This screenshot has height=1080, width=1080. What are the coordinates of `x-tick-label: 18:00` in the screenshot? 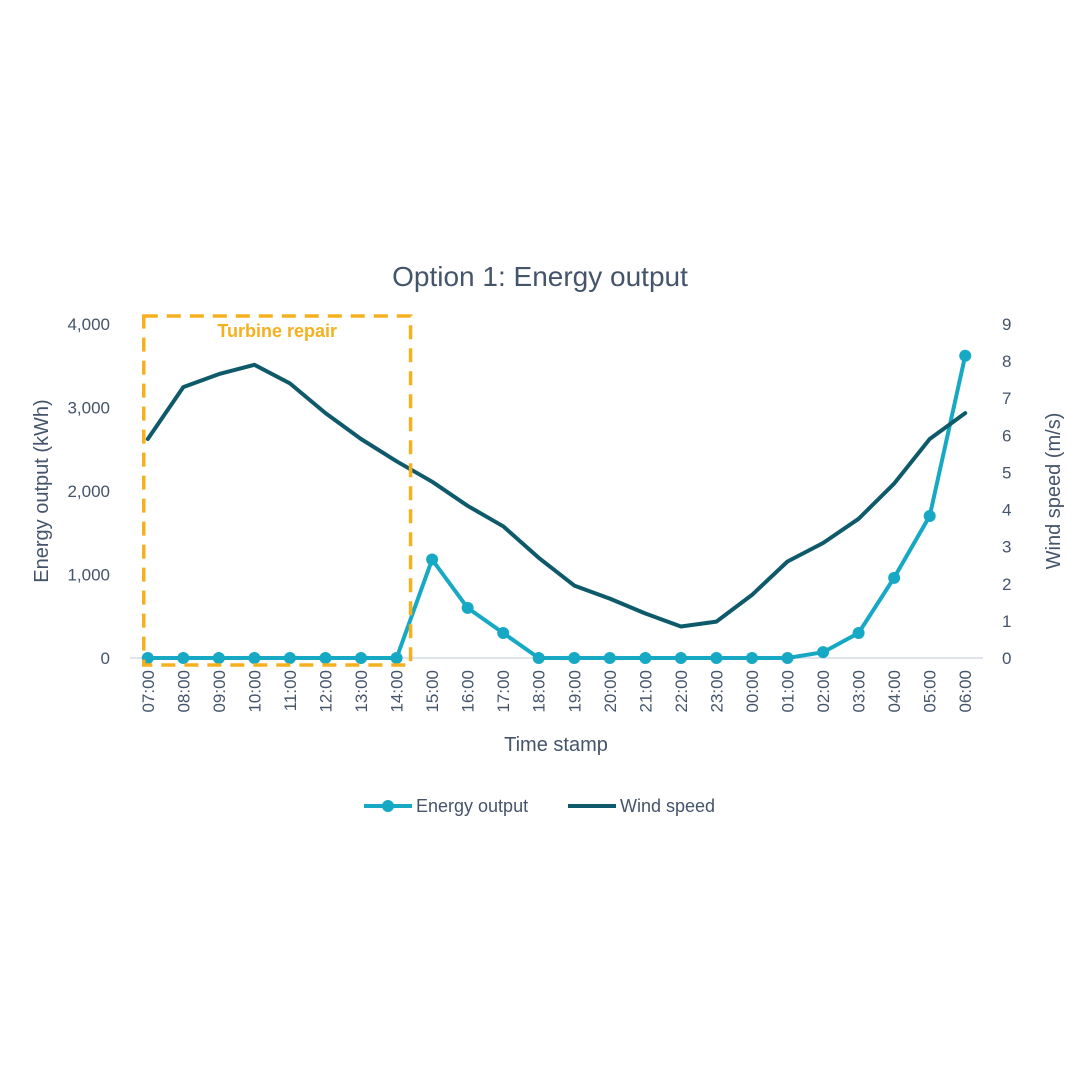 It's located at (539, 691).